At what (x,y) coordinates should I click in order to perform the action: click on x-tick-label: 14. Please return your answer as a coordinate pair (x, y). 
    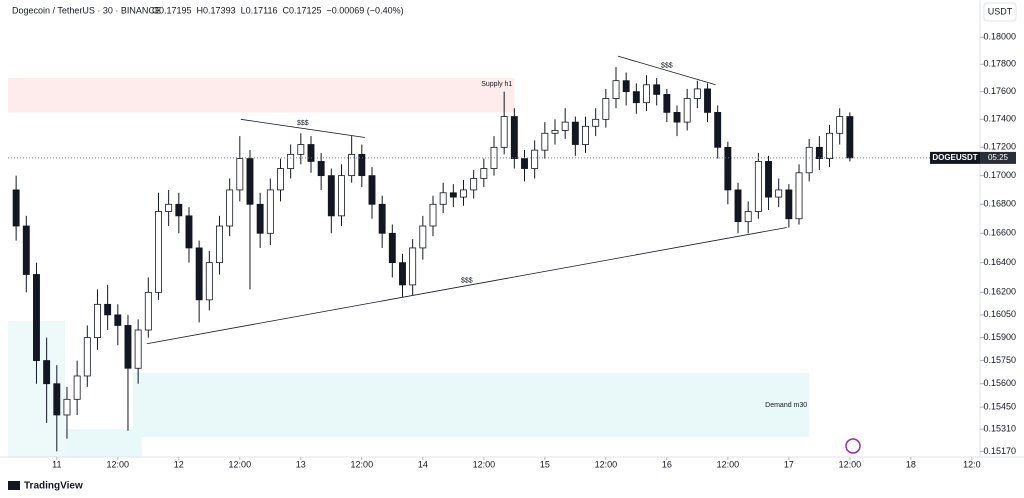
    Looking at the image, I should click on (423, 464).